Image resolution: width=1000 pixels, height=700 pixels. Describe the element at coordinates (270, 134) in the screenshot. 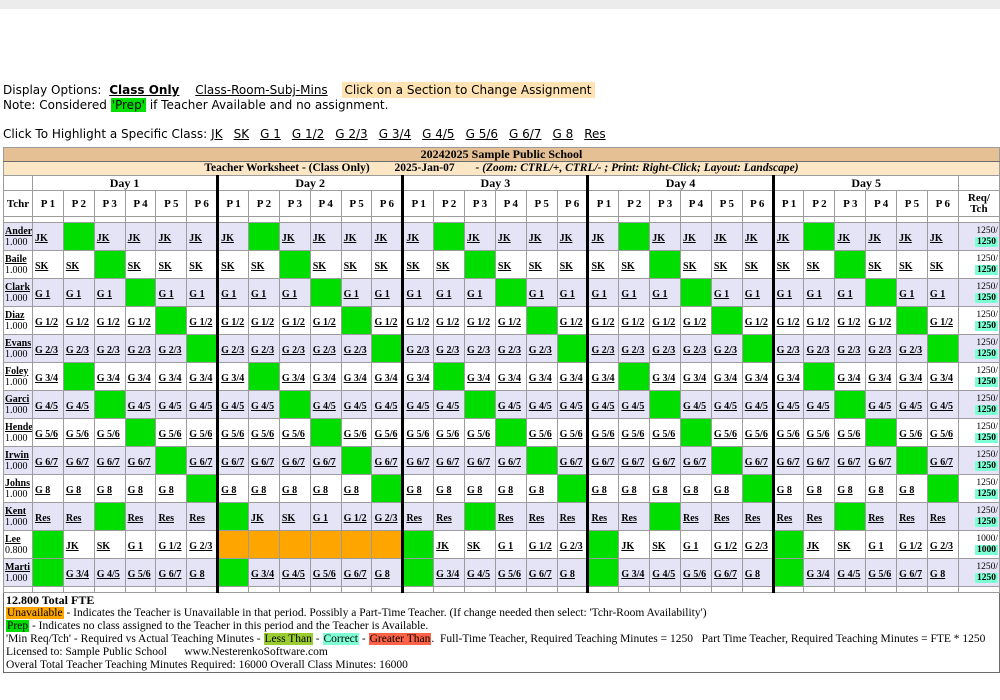

I see `class-filter-link: G 1` at that location.